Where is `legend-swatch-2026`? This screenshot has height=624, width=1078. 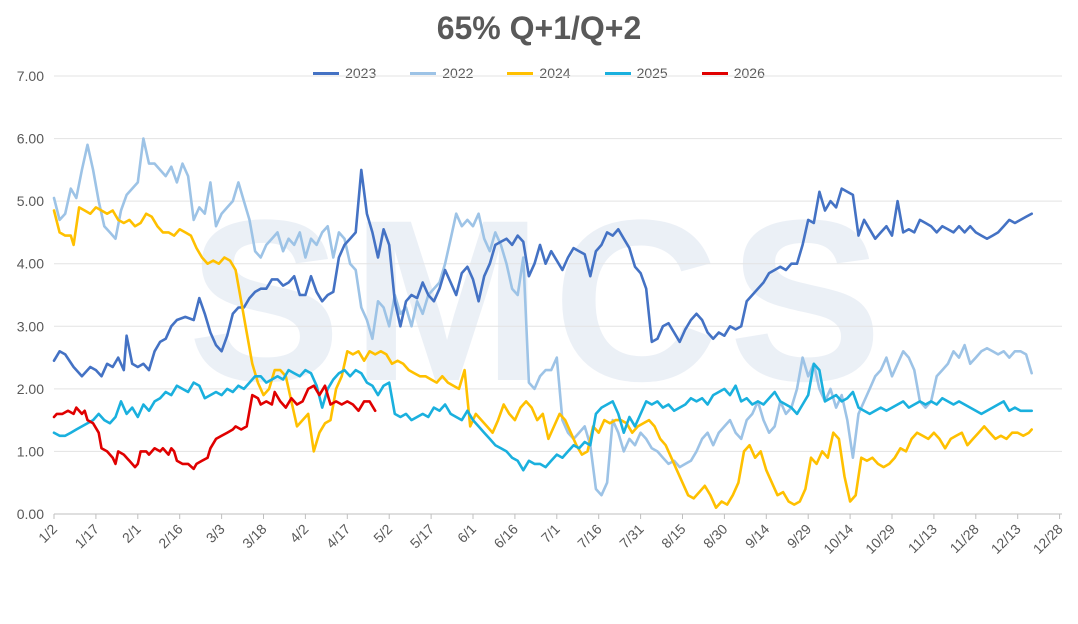
legend-swatch-2026 is located at coordinates (714, 73).